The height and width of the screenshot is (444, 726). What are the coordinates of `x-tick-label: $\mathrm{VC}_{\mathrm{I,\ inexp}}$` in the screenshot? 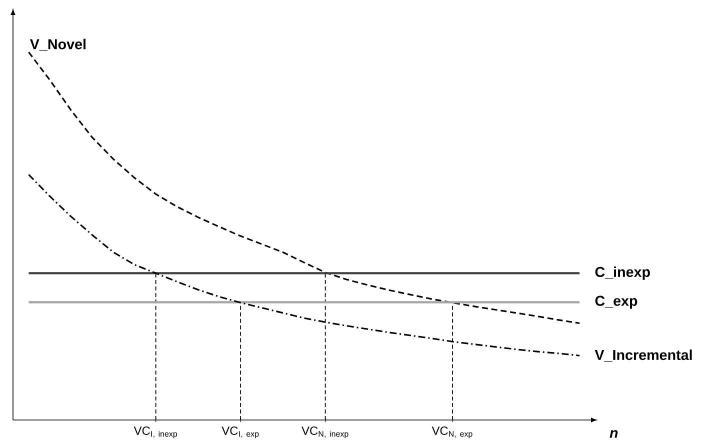 It's located at (155, 432).